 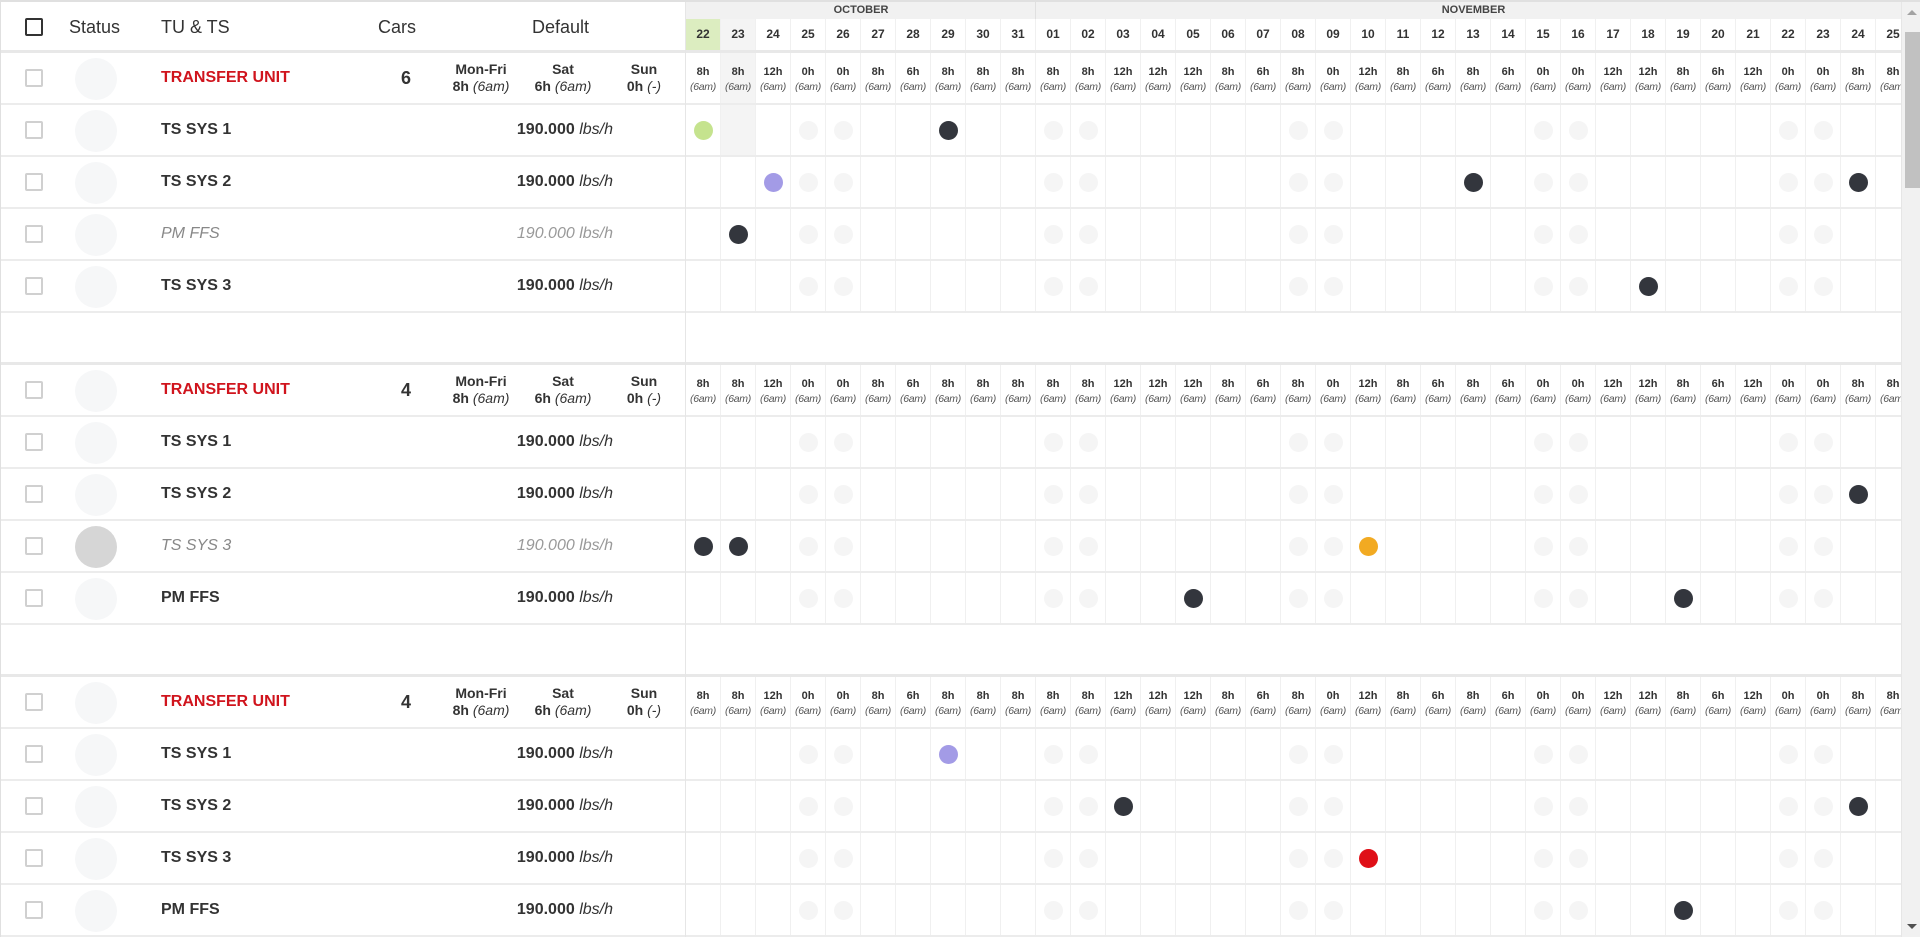 What do you see at coordinates (397, 27) in the screenshot?
I see `header-cars: Cars` at bounding box center [397, 27].